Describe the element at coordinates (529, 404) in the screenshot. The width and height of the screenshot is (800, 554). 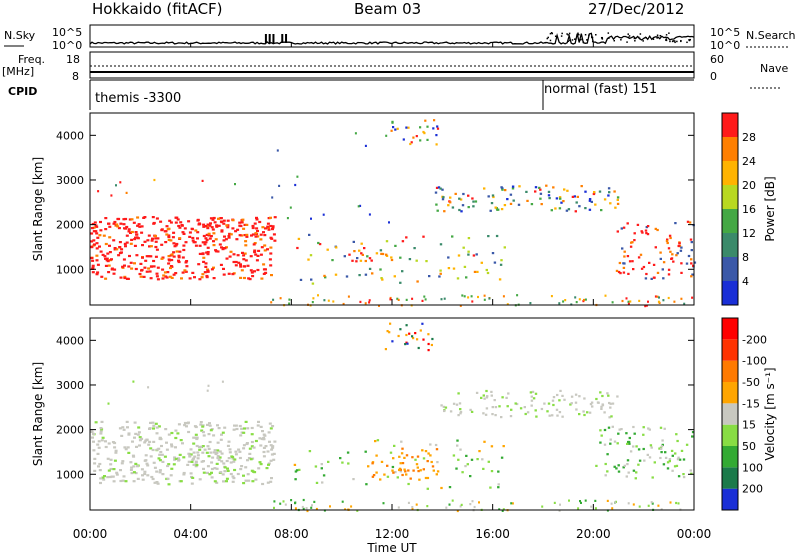
I see `velocity-blob-afternoon` at that location.